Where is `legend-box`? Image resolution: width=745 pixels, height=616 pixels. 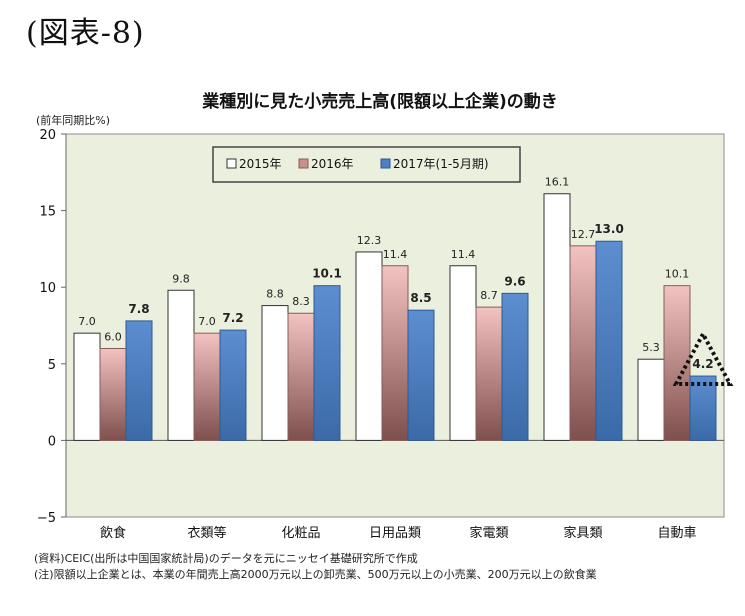
legend-box is located at coordinates (366, 164).